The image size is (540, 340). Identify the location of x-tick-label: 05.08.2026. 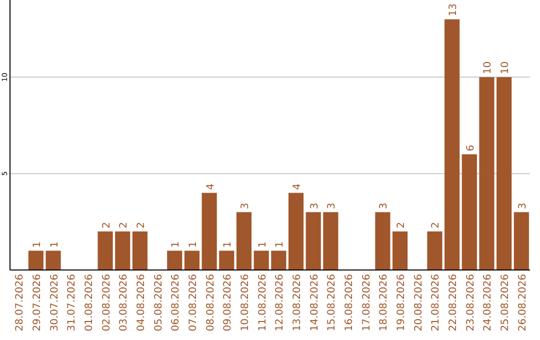
(158, 303).